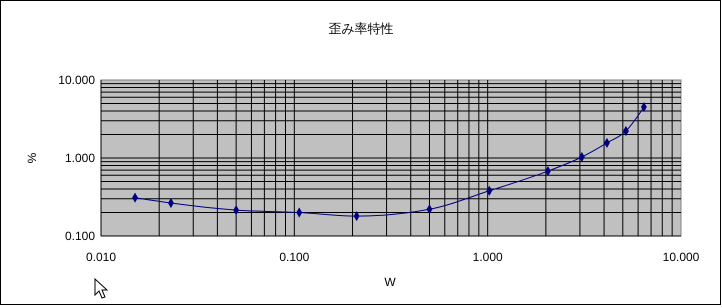 This screenshot has width=722, height=308. Describe the element at coordinates (294, 257) in the screenshot. I see `x-tick-label: 0.100` at that location.